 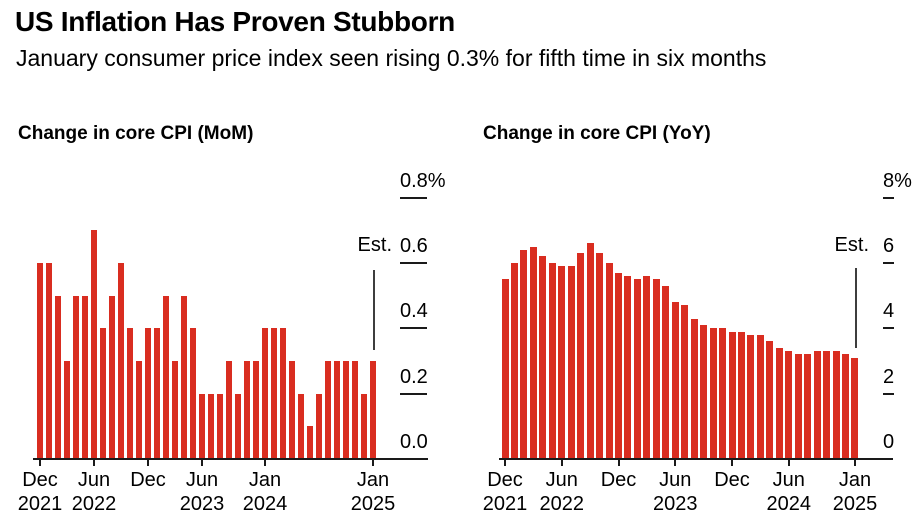 What do you see at coordinates (130, 393) in the screenshot?
I see `bar-oct-2022` at bounding box center [130, 393].